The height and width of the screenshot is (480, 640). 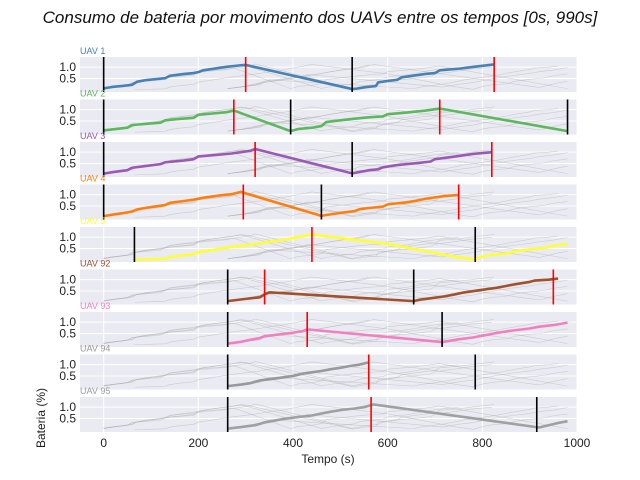 I want to click on x-tick-label: 1000, so click(x=577, y=443).